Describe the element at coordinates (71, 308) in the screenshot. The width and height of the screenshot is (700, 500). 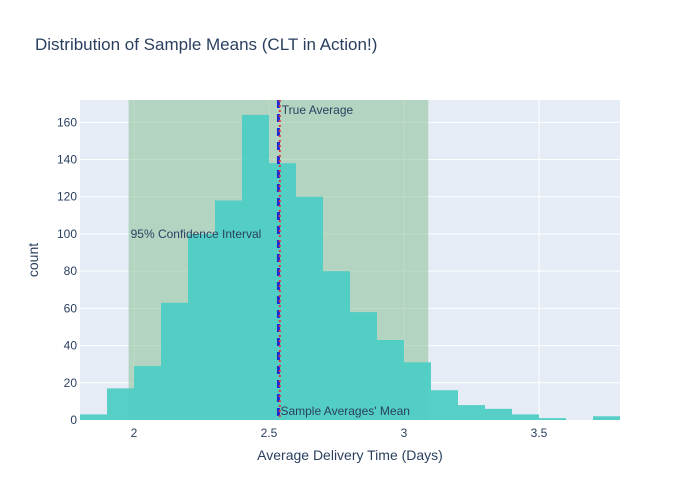
I see `y-tick-label: 60` at that location.